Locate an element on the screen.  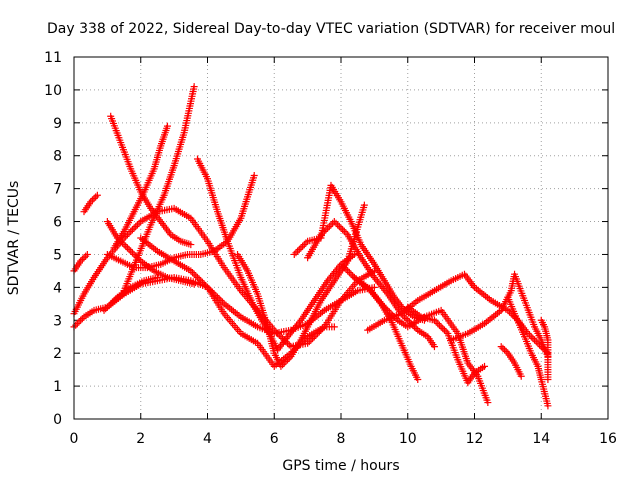
series-track-q is located at coordinates (416, 335).